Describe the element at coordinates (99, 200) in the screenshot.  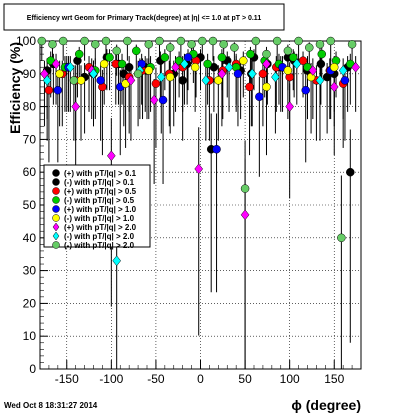
I see `legend-label: (-) with pT/|q| > 0.5` at that location.